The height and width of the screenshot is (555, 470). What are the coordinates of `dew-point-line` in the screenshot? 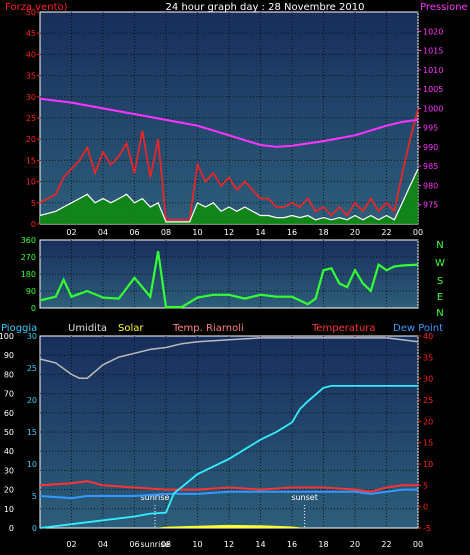 It's located at (228, 494).